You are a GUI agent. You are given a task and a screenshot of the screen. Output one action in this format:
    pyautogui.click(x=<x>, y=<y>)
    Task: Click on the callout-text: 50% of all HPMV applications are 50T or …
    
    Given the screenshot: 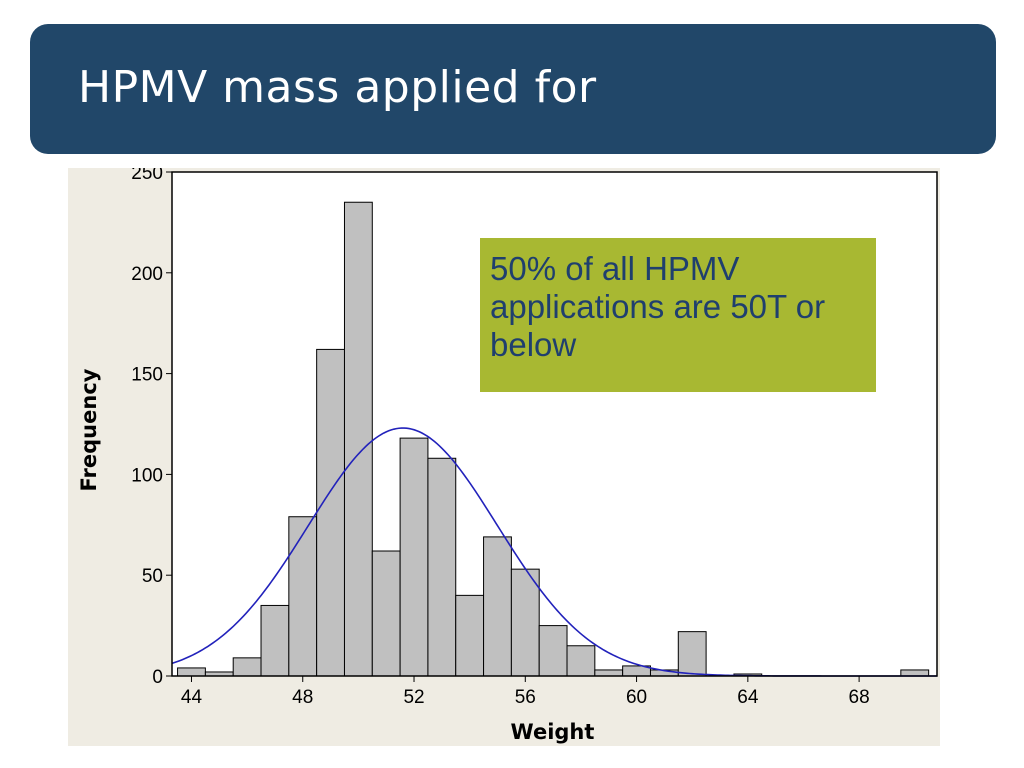 What is the action you would take?
    pyautogui.click(x=658, y=306)
    